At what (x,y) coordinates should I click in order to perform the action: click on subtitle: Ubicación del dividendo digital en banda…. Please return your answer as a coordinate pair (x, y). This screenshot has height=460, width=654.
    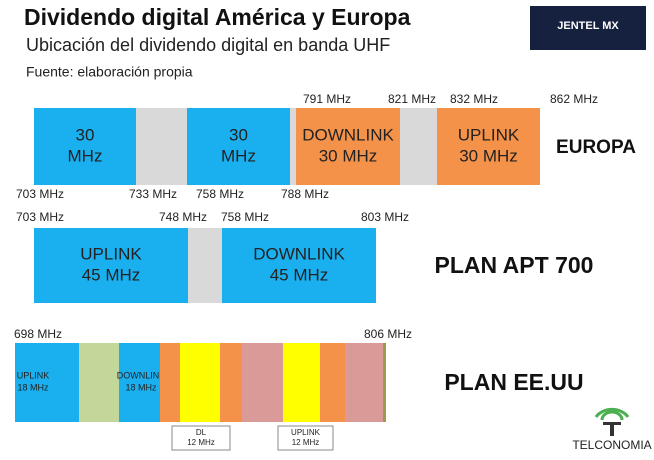
    Looking at the image, I should click on (208, 45).